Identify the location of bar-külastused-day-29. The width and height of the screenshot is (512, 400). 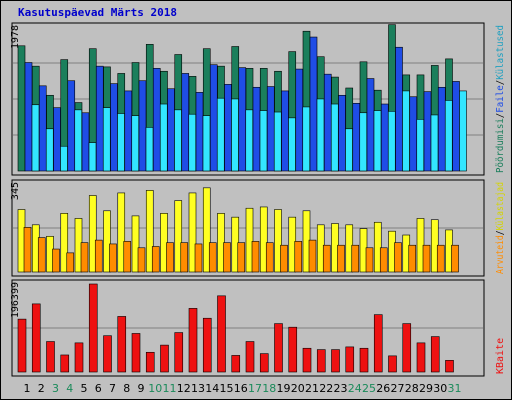
(434, 143).